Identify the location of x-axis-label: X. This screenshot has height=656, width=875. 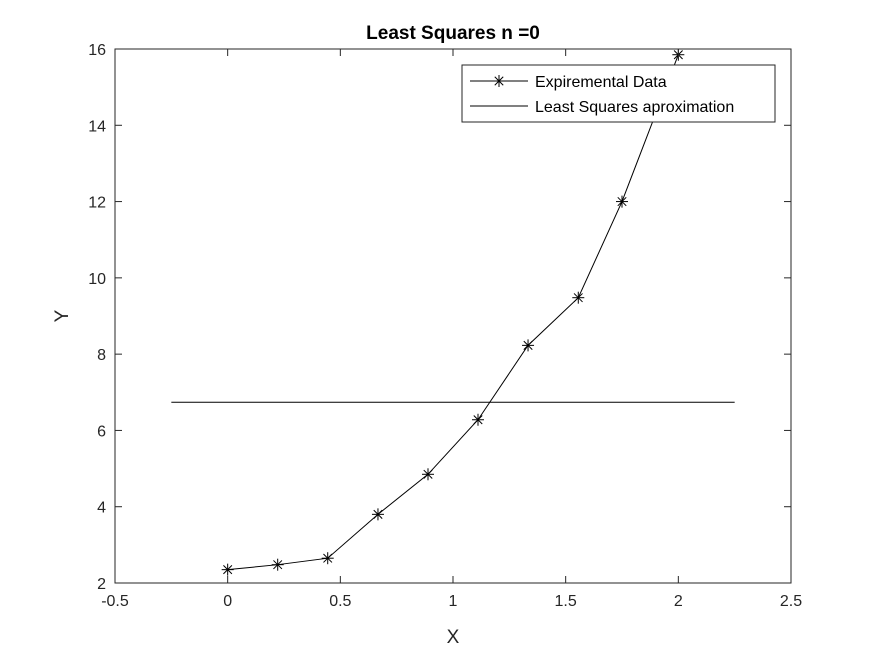
(453, 637).